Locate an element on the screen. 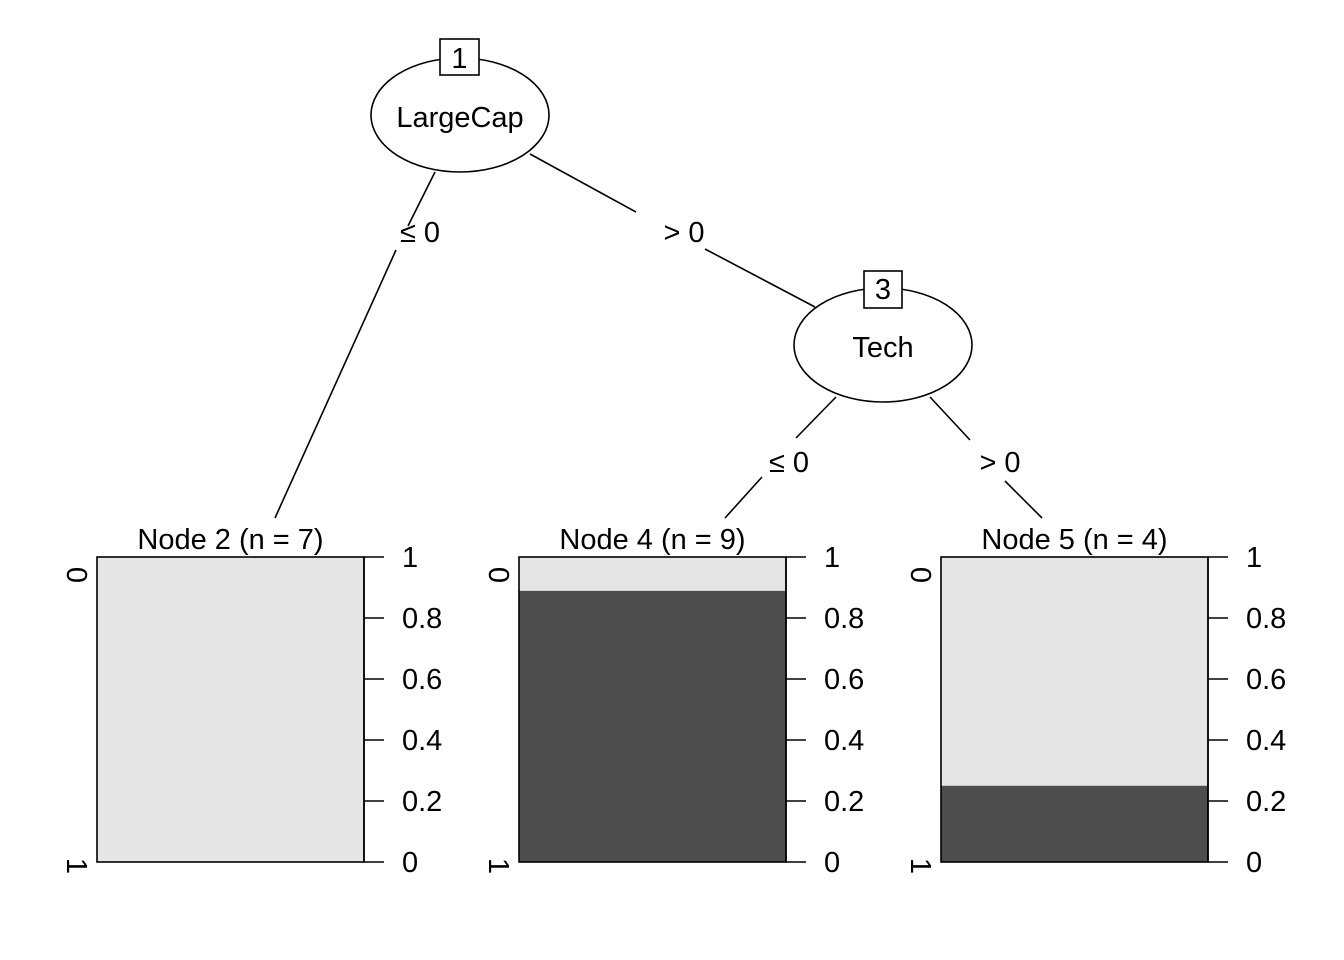  inner-node-1: LargeCap 1 is located at coordinates (460, 105).